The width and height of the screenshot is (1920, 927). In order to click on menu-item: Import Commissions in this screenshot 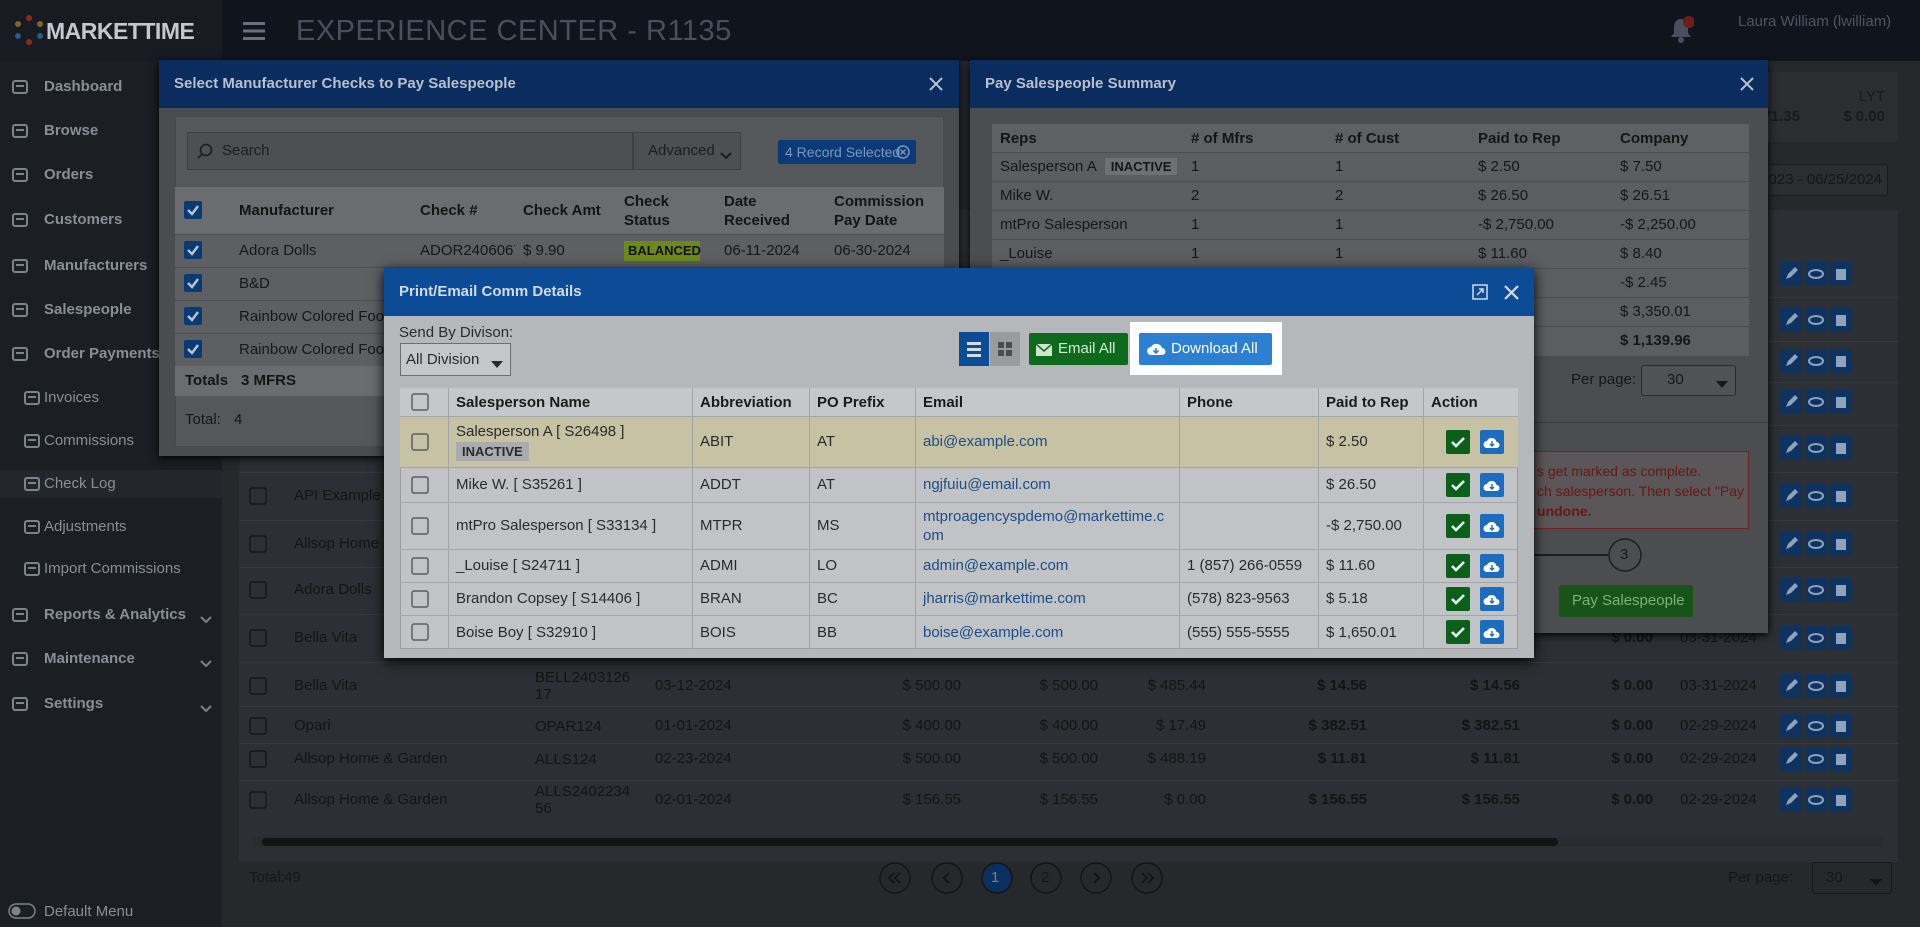, I will do `click(112, 568)`.